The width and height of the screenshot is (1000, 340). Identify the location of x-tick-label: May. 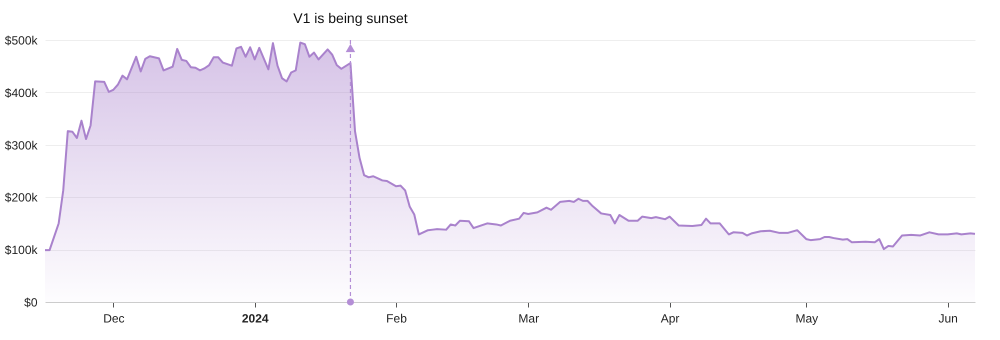
(806, 319).